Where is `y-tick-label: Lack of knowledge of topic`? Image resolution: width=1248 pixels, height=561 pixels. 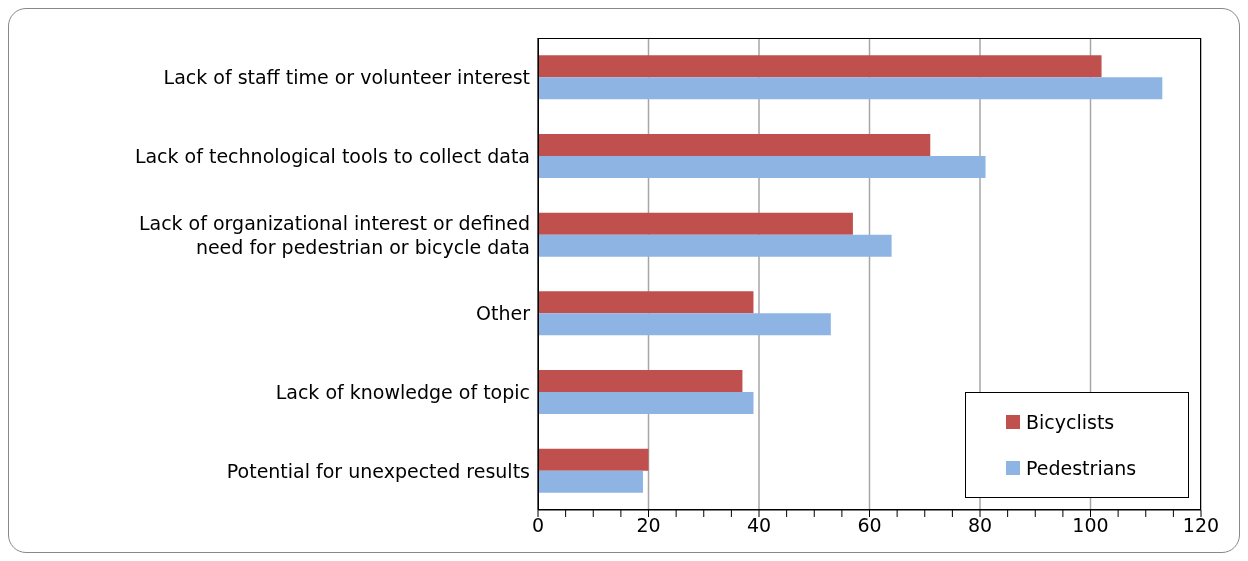
y-tick-label: Lack of knowledge of topic is located at coordinates (402, 392).